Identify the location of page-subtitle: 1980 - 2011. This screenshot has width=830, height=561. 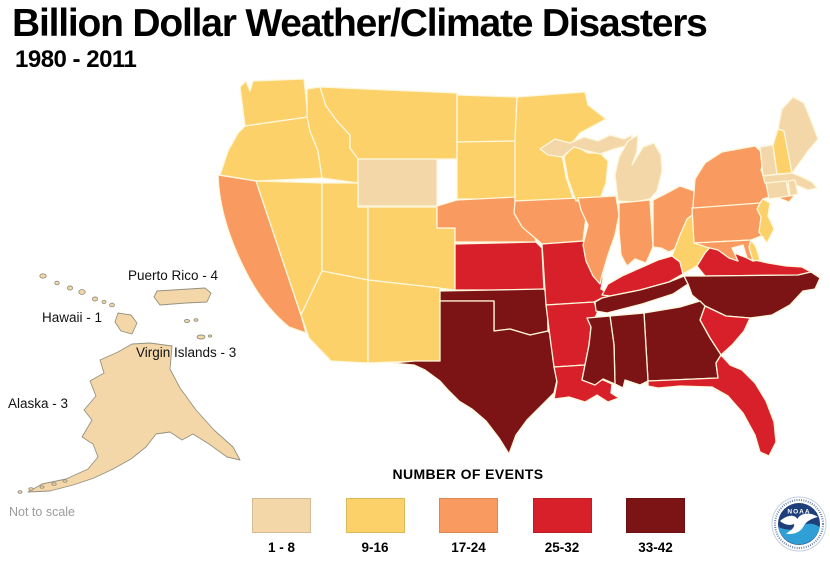
(76, 59).